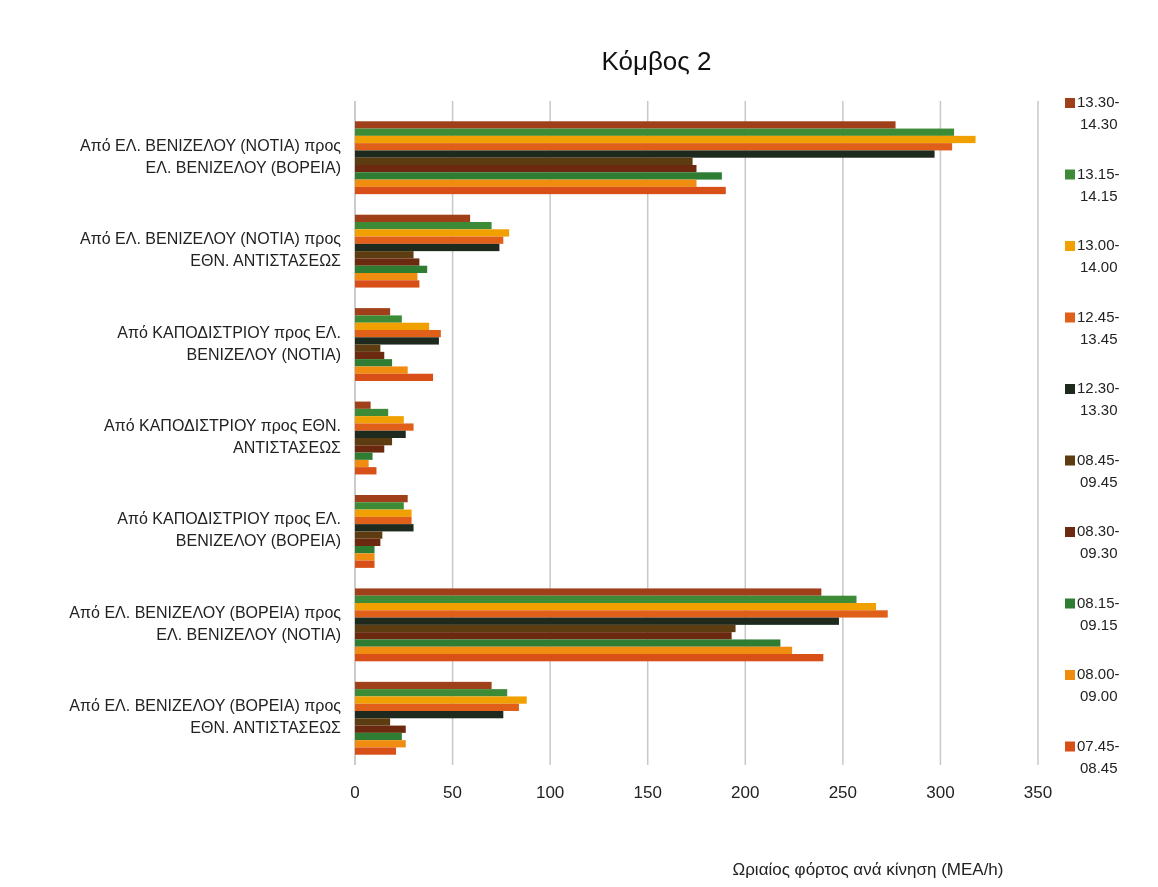 Image resolution: width=1158 pixels, height=887 pixels. I want to click on x-tick-label: 350, so click(1038, 792).